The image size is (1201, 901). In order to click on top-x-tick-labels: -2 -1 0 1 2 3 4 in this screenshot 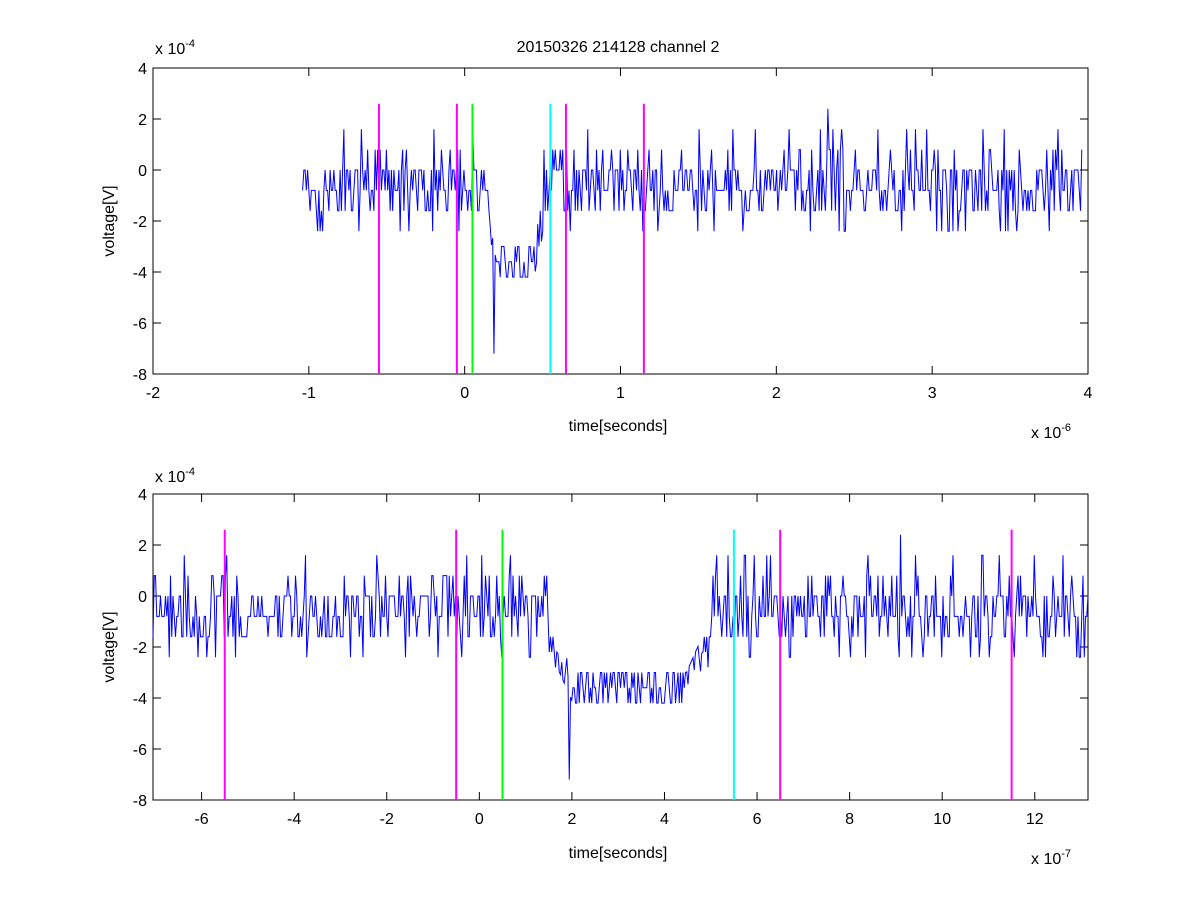, I will do `click(619, 393)`.